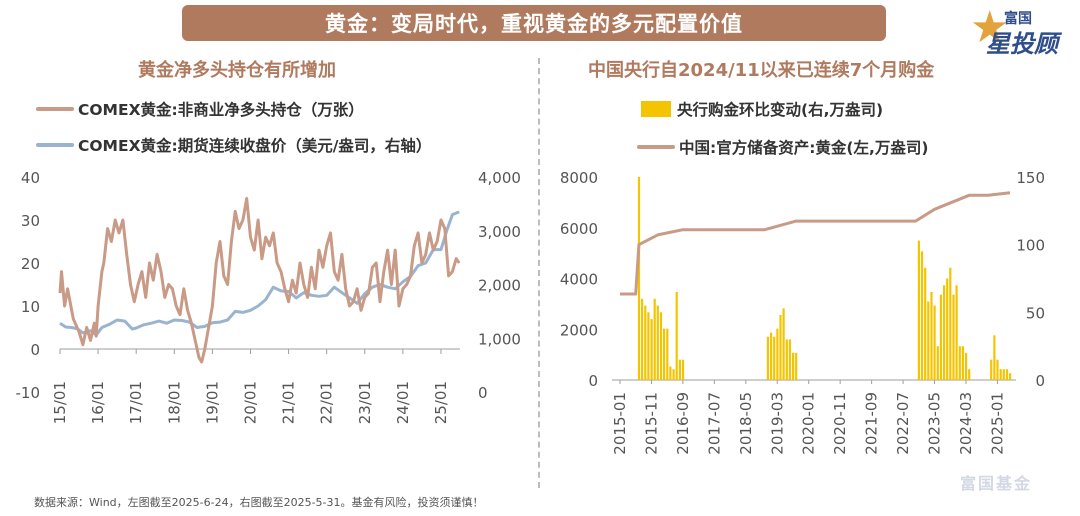 The height and width of the screenshot is (516, 1080). What do you see at coordinates (579, 280) in the screenshot?
I see `y-tick-label: 4000` at bounding box center [579, 280].